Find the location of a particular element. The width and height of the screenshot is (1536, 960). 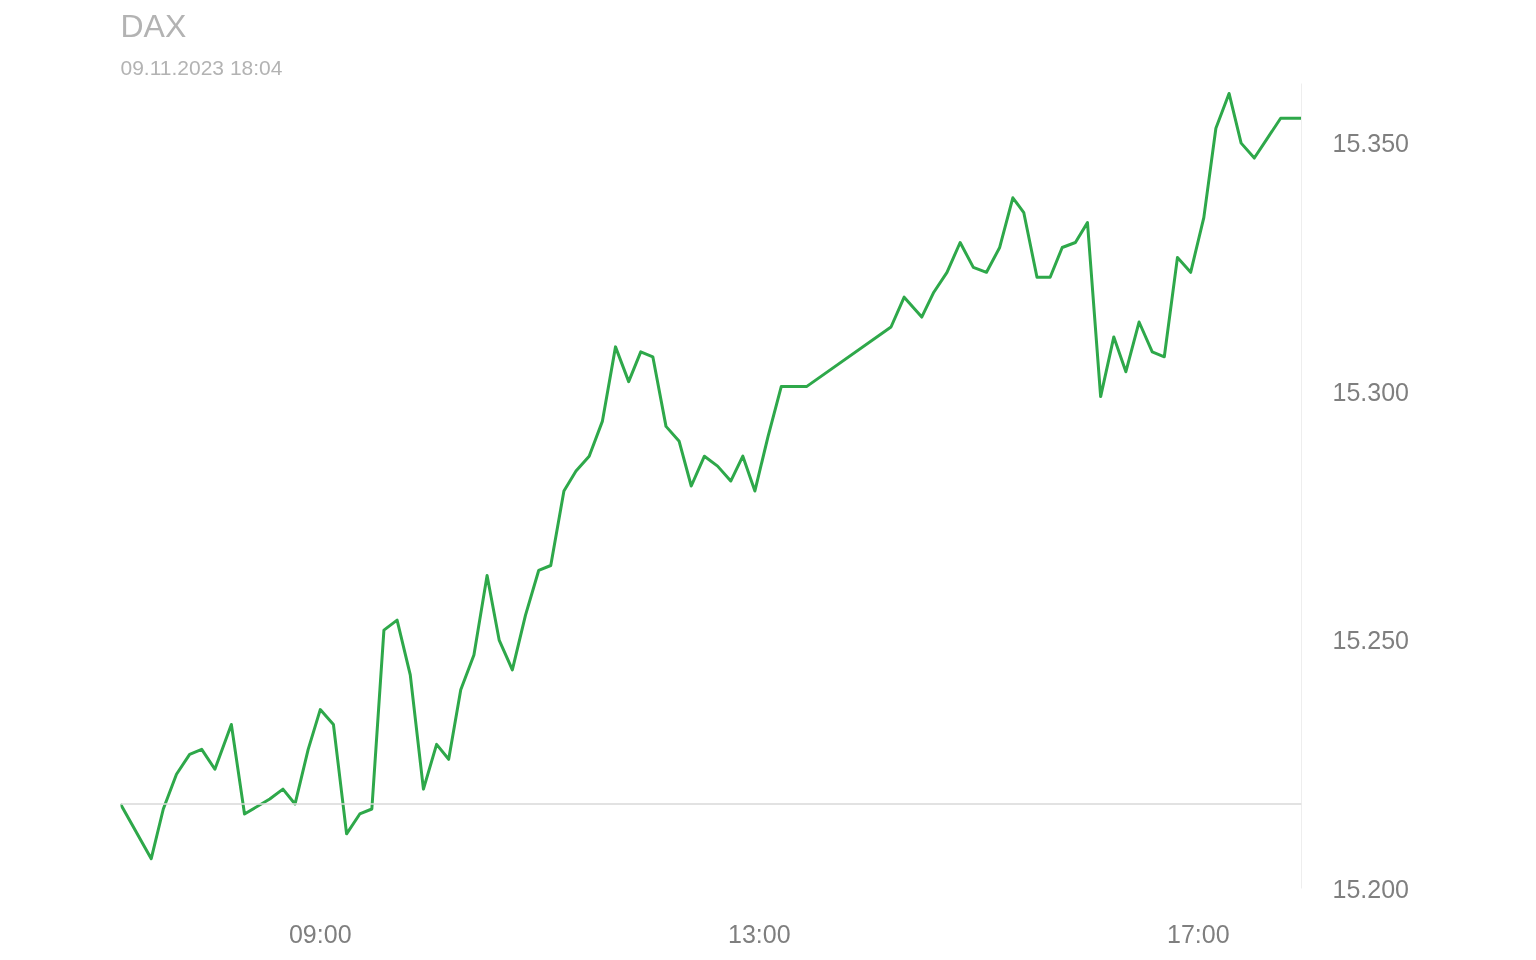

chart-title: DAX is located at coordinates (153, 25).